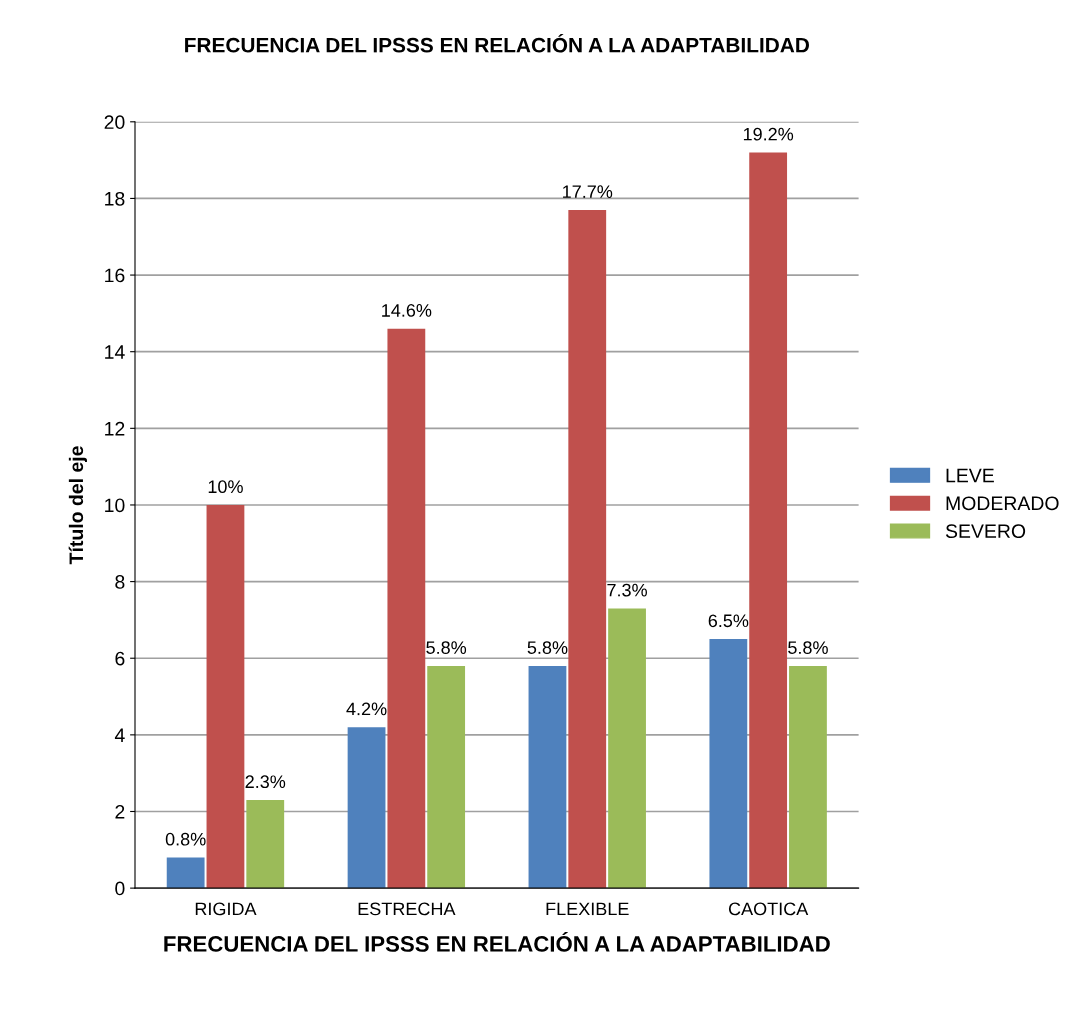  I want to click on y-tick-label: 12, so click(115, 428).